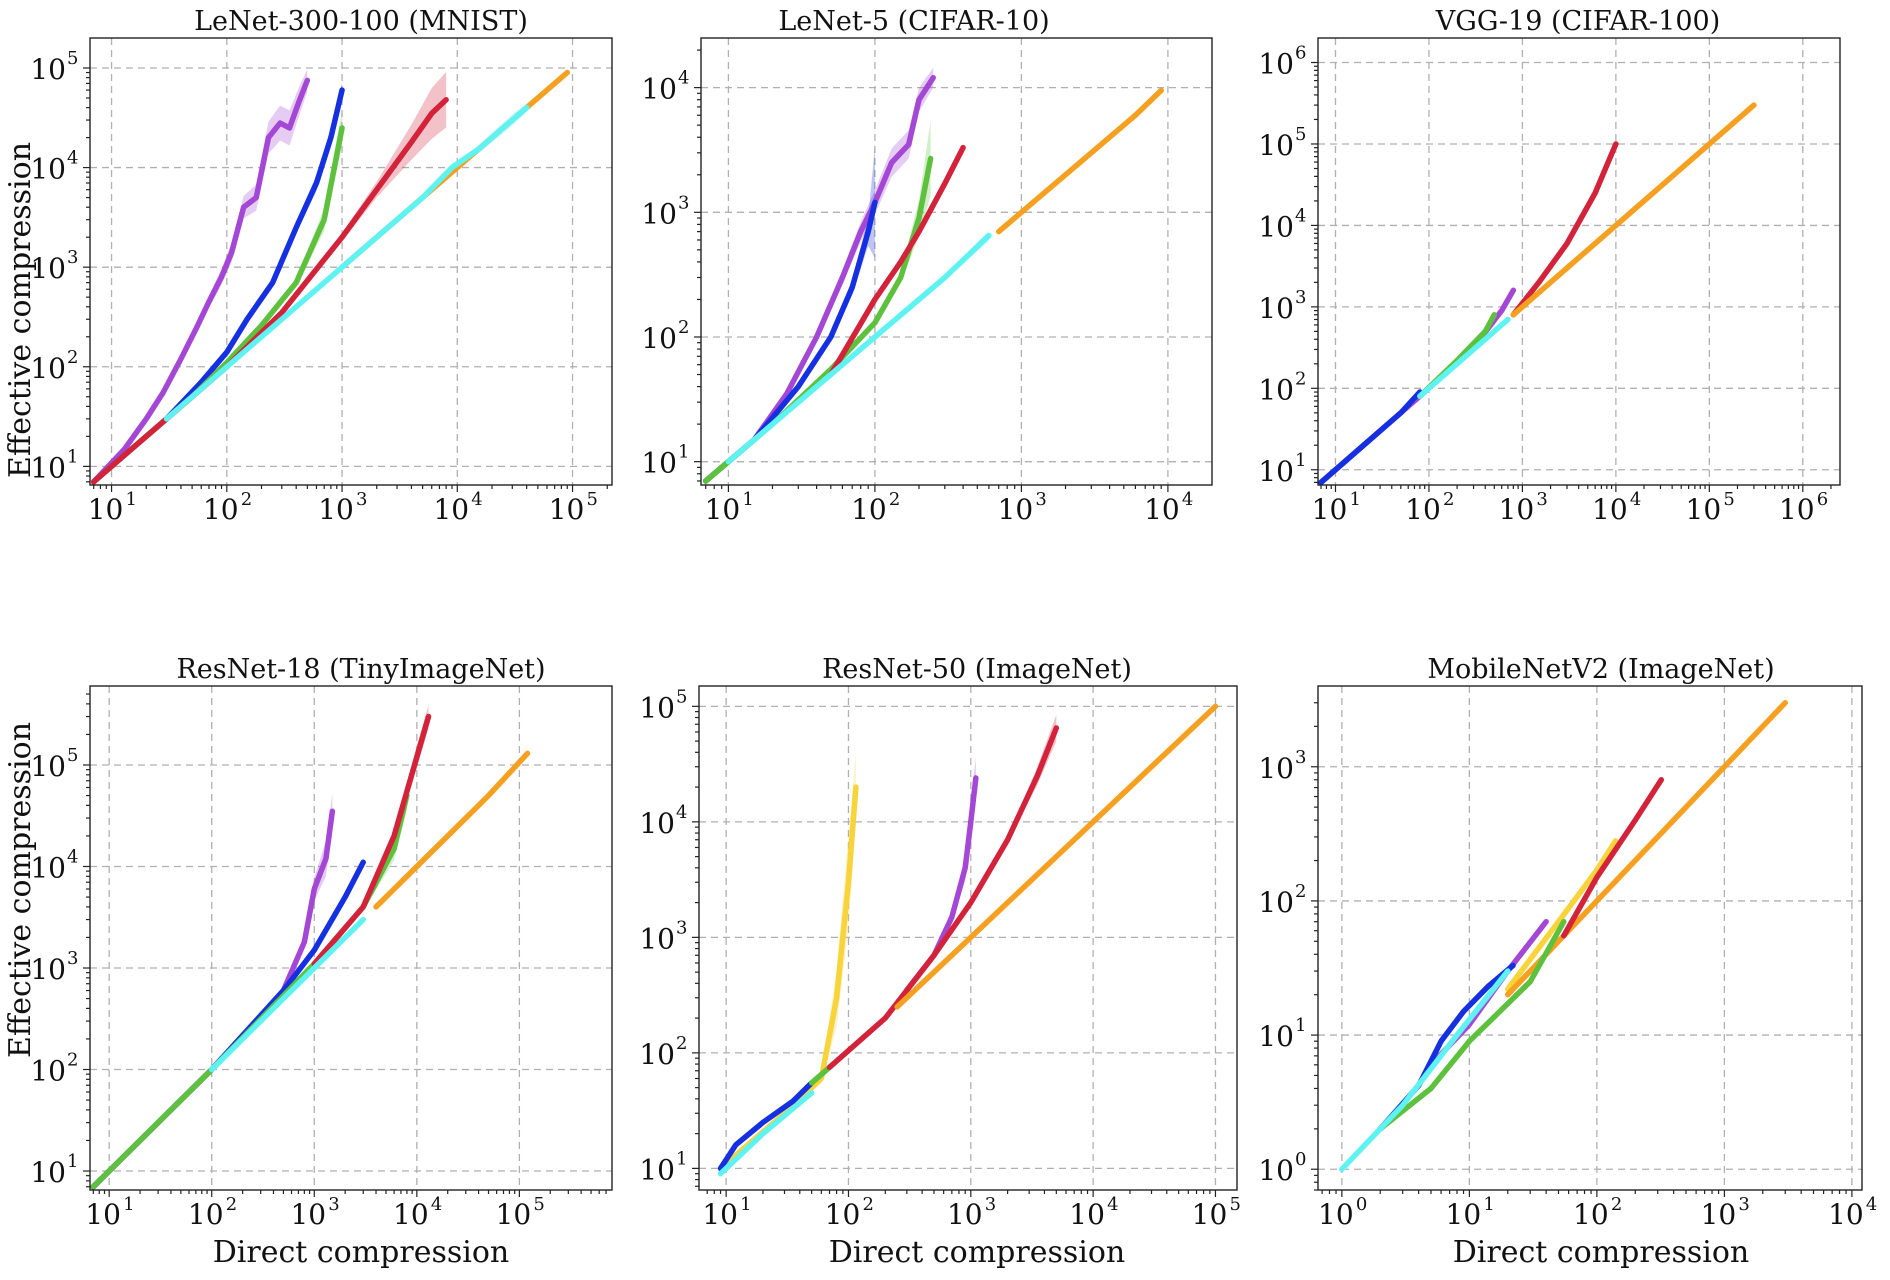 The height and width of the screenshot is (1280, 1890). Describe the element at coordinates (1600, 669) in the screenshot. I see `panel-title: MobileNetV2 (ImageNet)` at that location.